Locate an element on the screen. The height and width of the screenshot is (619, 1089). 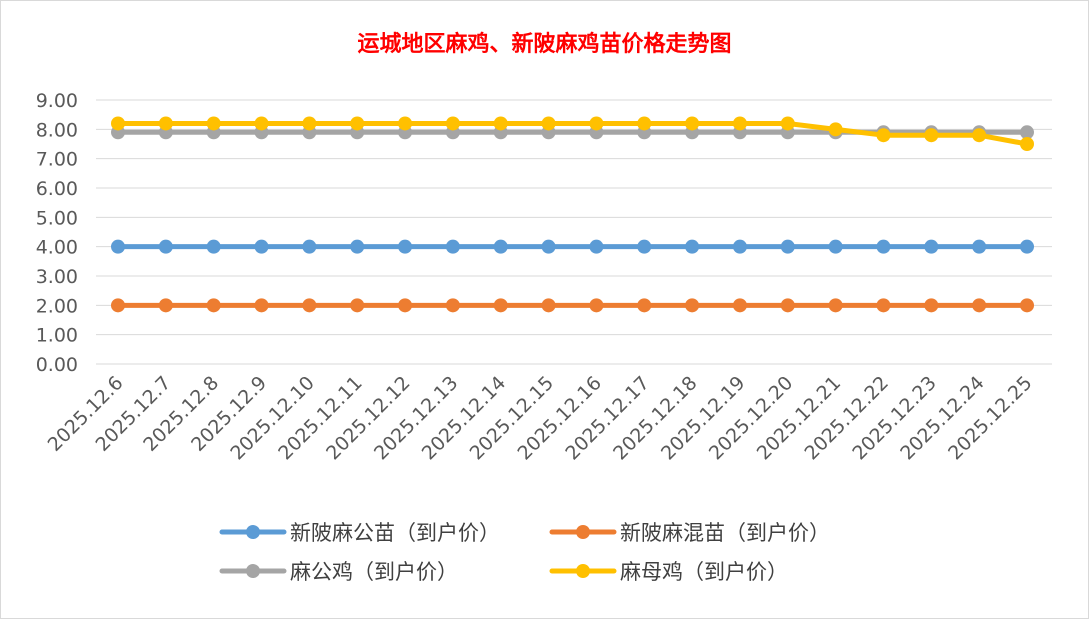
legend-label: 新陂麻公苗（到户价） is located at coordinates (395, 533).